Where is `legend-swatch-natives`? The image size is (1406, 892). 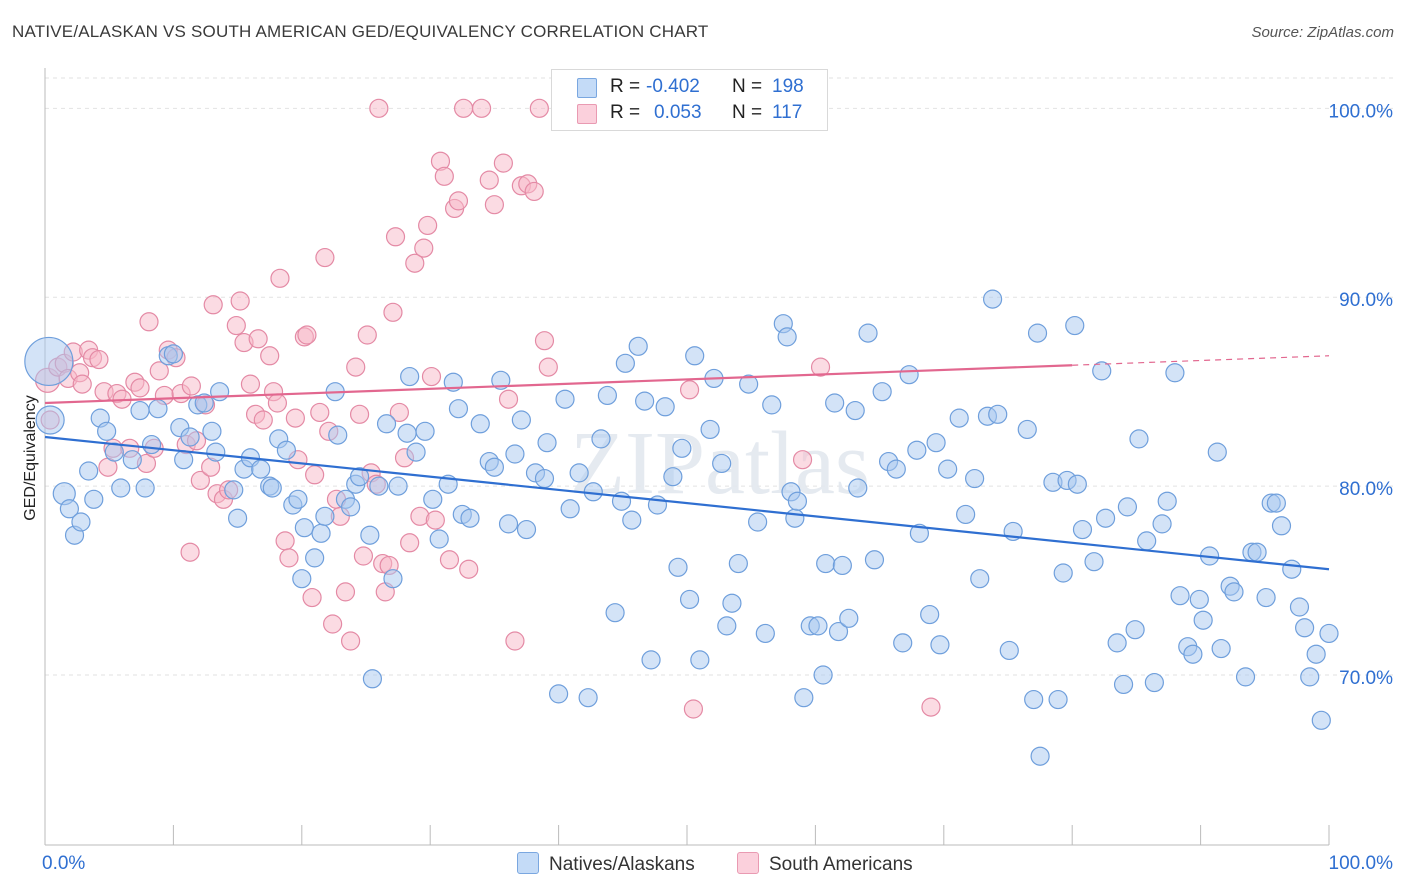 legend-swatch-natives is located at coordinates (587, 88).